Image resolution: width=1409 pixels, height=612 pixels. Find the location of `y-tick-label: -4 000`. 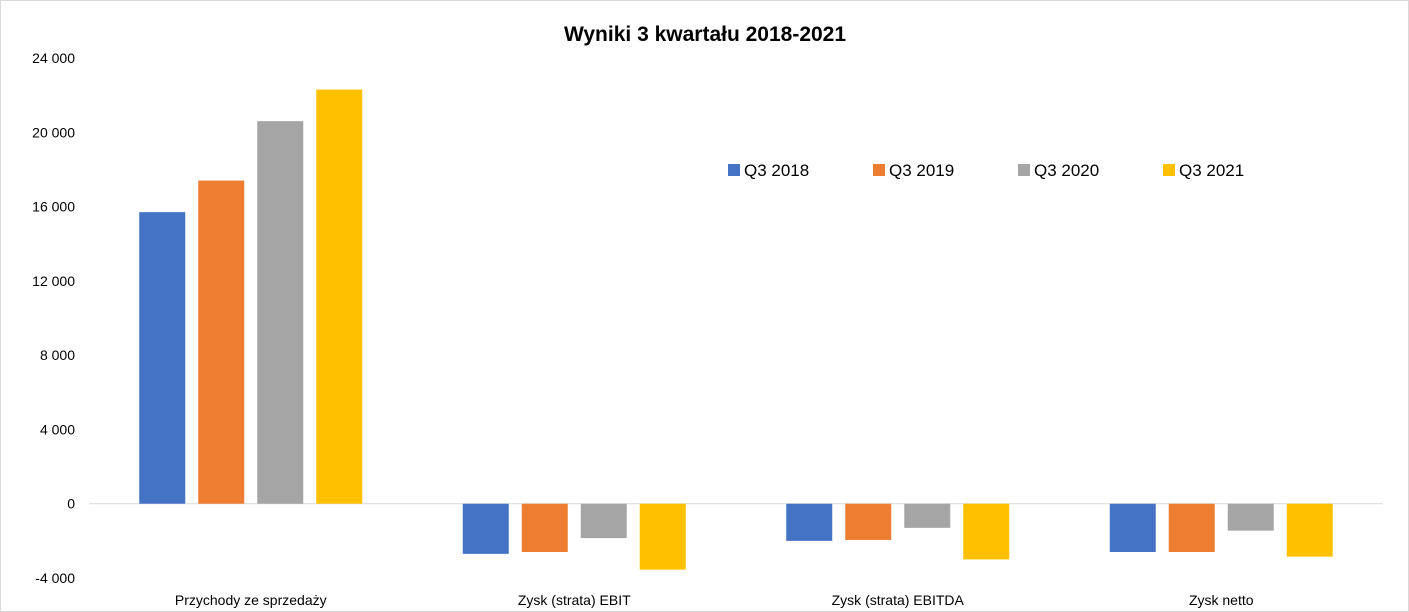

y-tick-label: -4 000 is located at coordinates (55, 578).